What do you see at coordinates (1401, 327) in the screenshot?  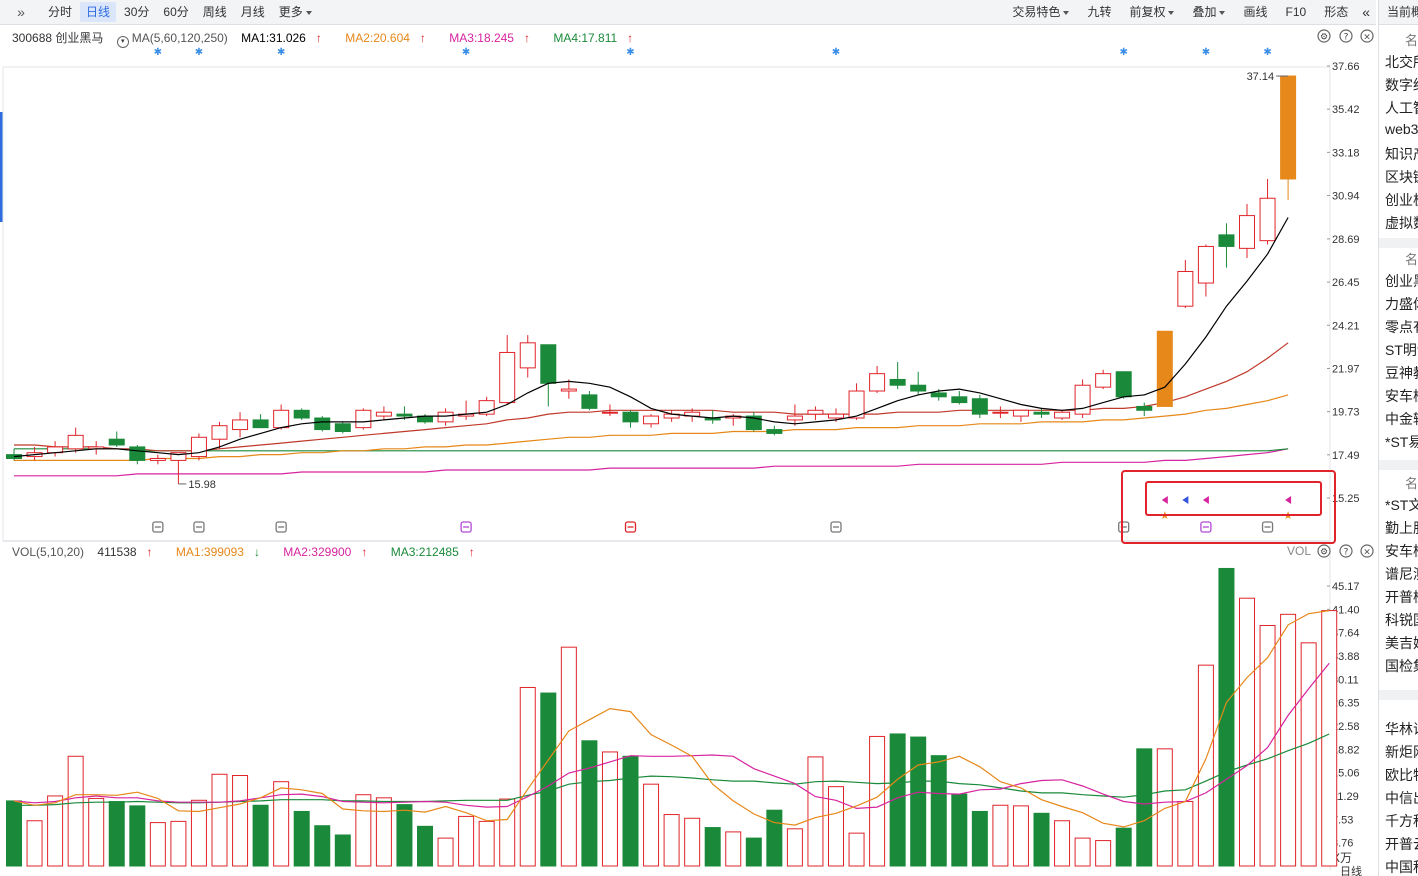 I see `sidebar-stock-item: 零点有` at bounding box center [1401, 327].